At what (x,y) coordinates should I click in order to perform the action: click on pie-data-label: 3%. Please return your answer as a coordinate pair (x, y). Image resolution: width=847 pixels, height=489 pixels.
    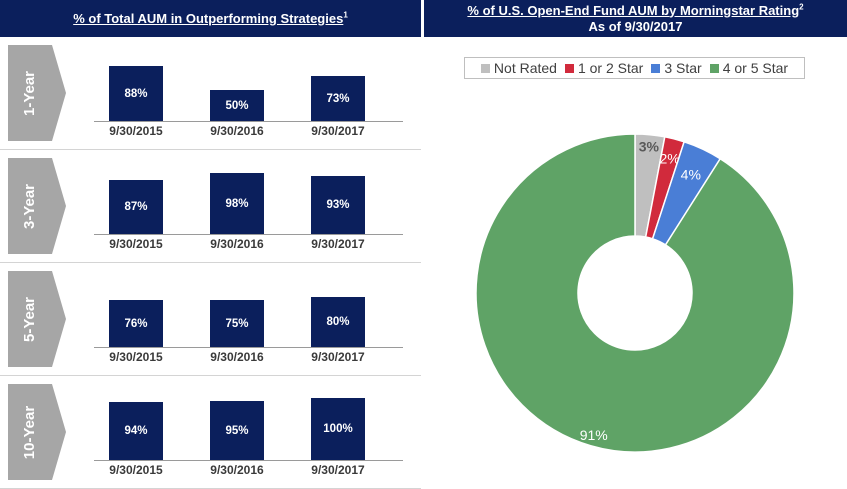
    Looking at the image, I should click on (649, 147).